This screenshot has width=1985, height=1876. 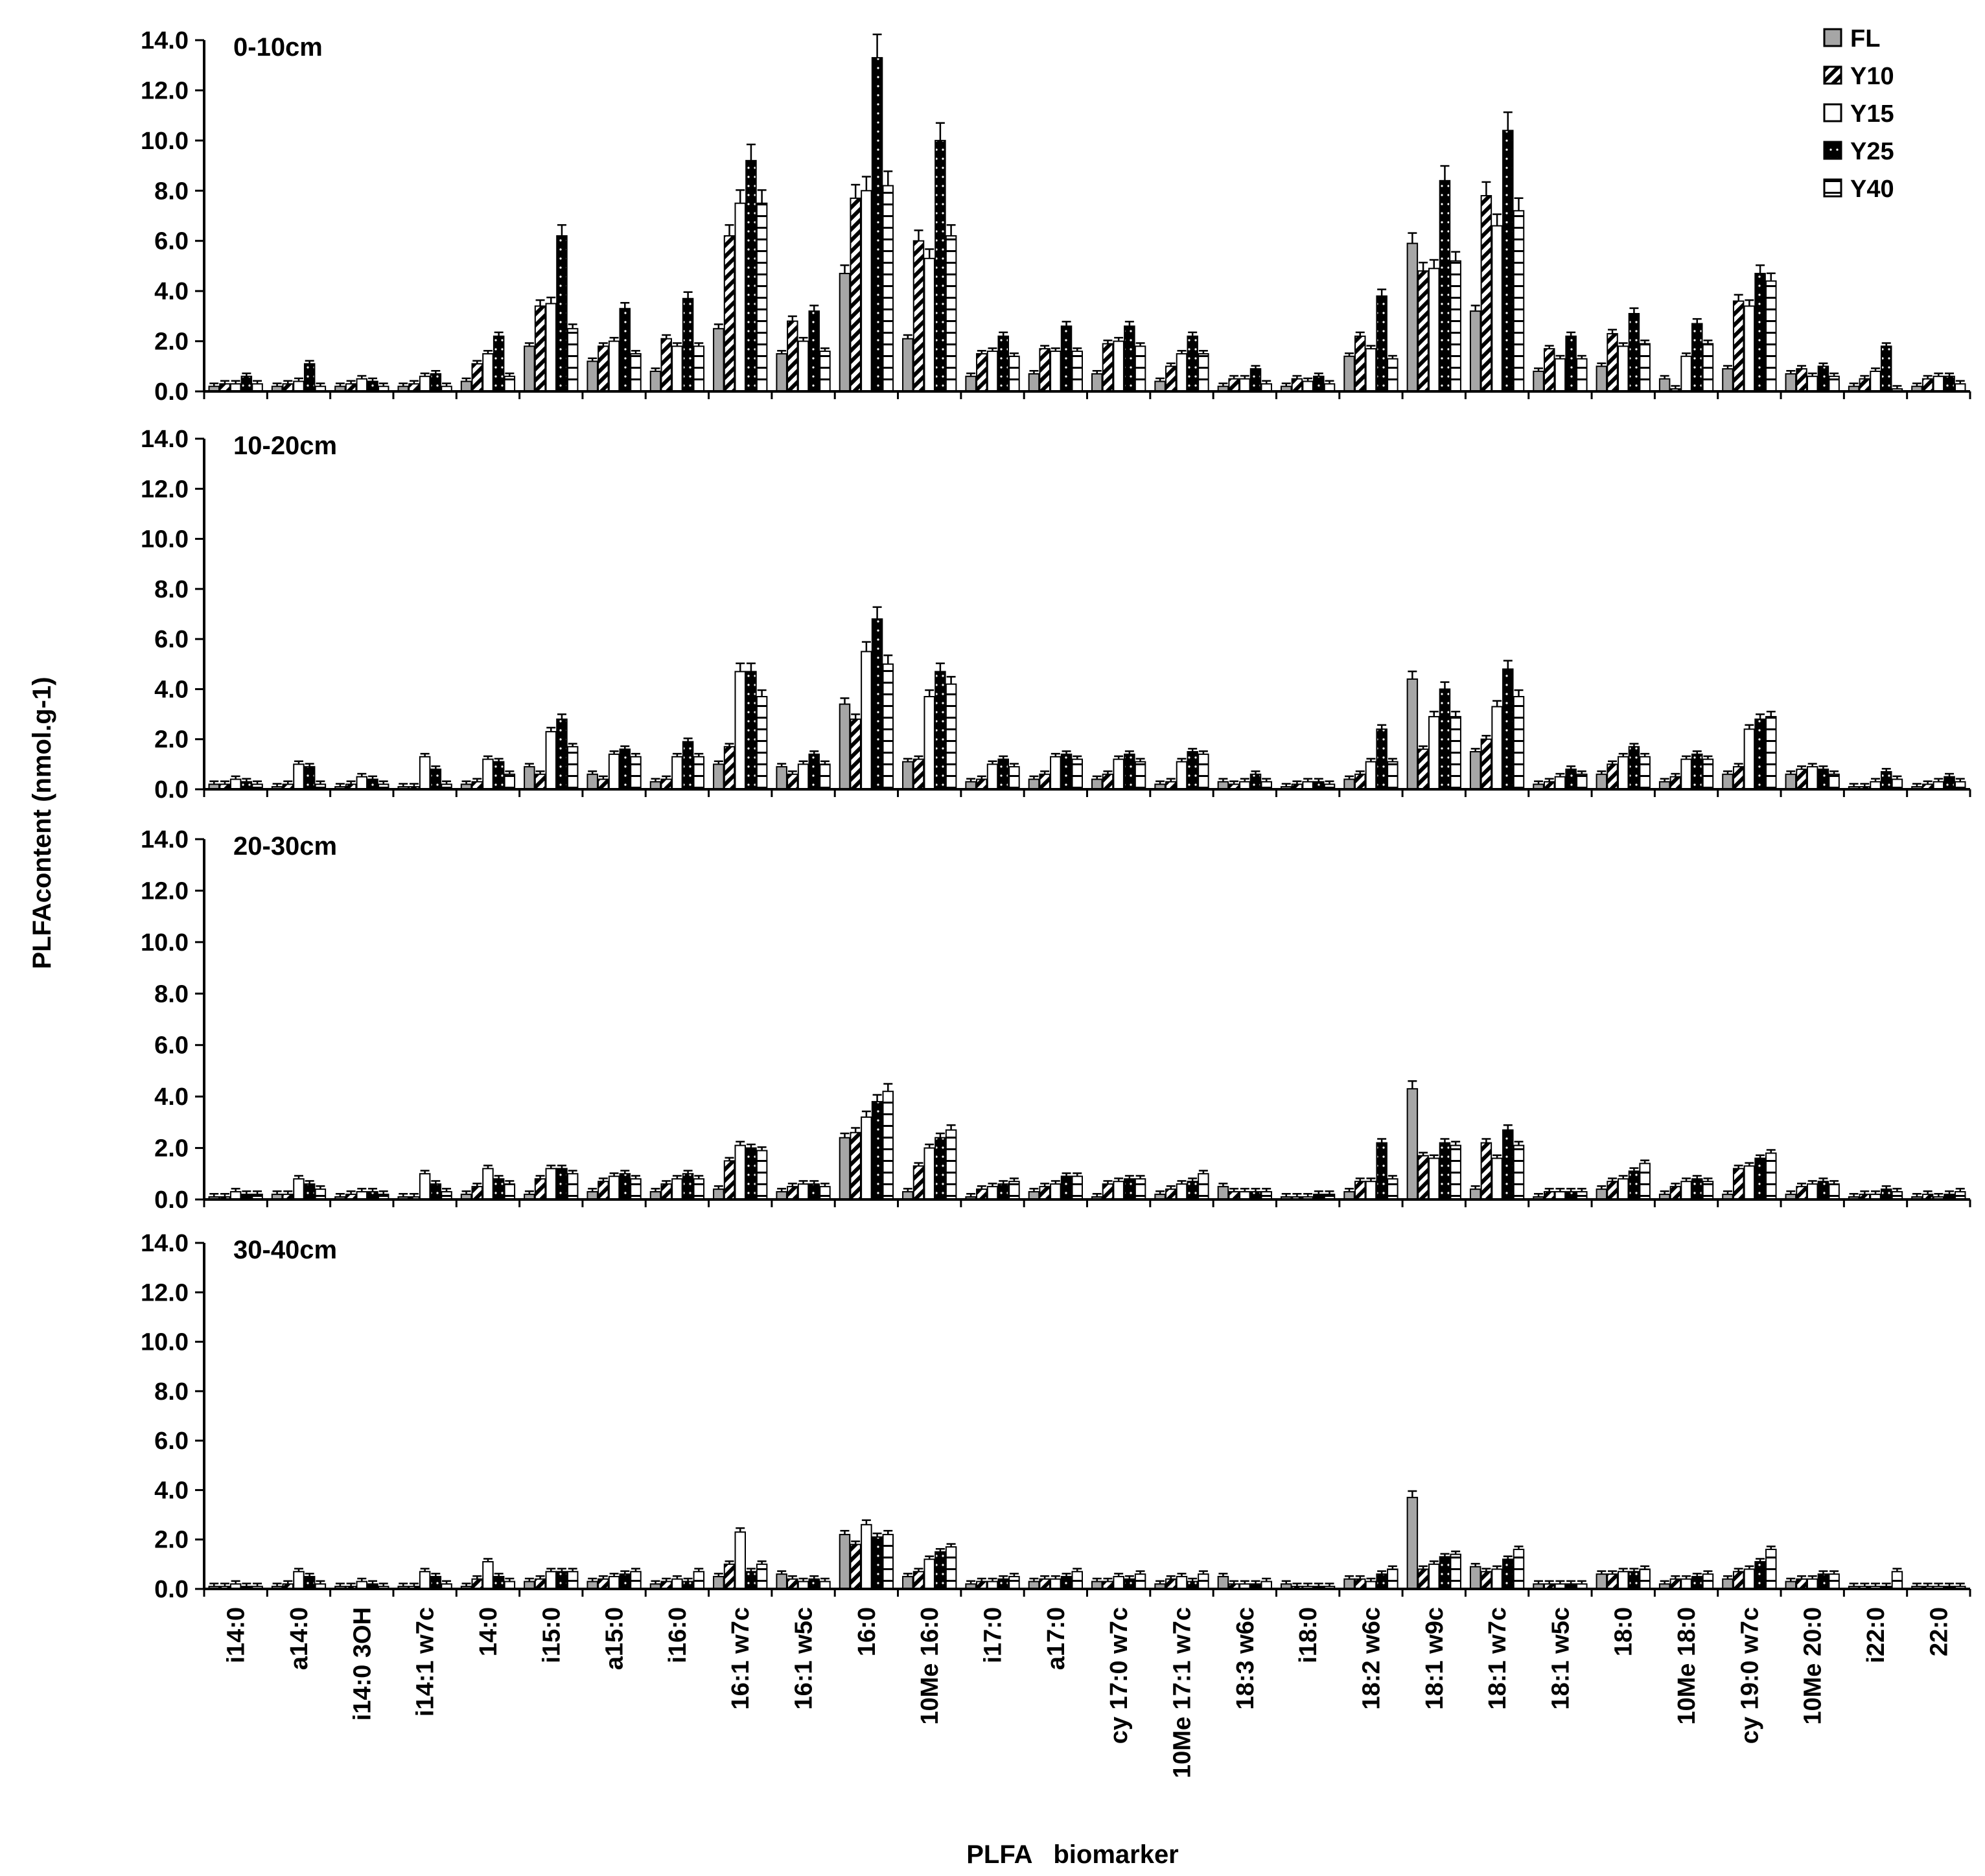 I want to click on category-label: i14:0 3OH, so click(x=362, y=1663).